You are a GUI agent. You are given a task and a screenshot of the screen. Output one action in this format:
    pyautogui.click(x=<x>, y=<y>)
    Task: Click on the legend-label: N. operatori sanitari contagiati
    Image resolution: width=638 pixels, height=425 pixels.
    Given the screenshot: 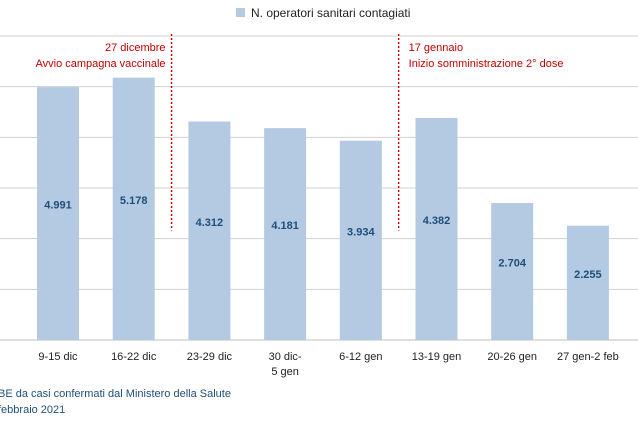 What is the action you would take?
    pyautogui.click(x=330, y=13)
    